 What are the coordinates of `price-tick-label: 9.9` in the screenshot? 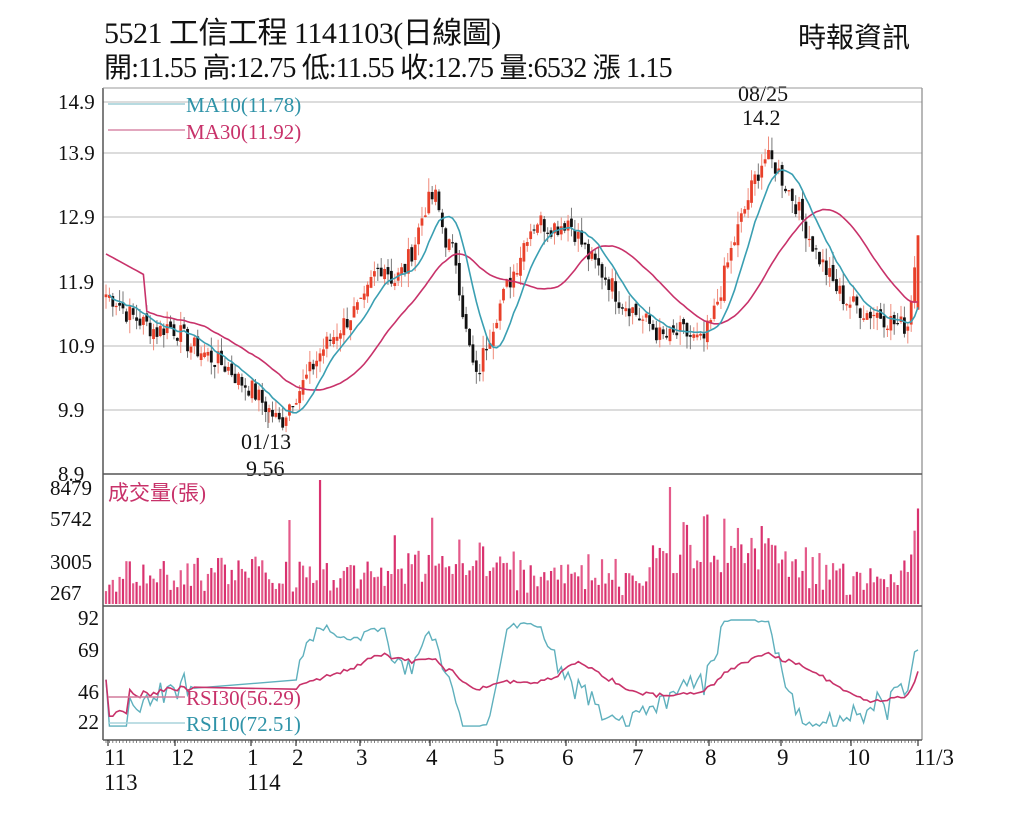 It's located at (71, 410).